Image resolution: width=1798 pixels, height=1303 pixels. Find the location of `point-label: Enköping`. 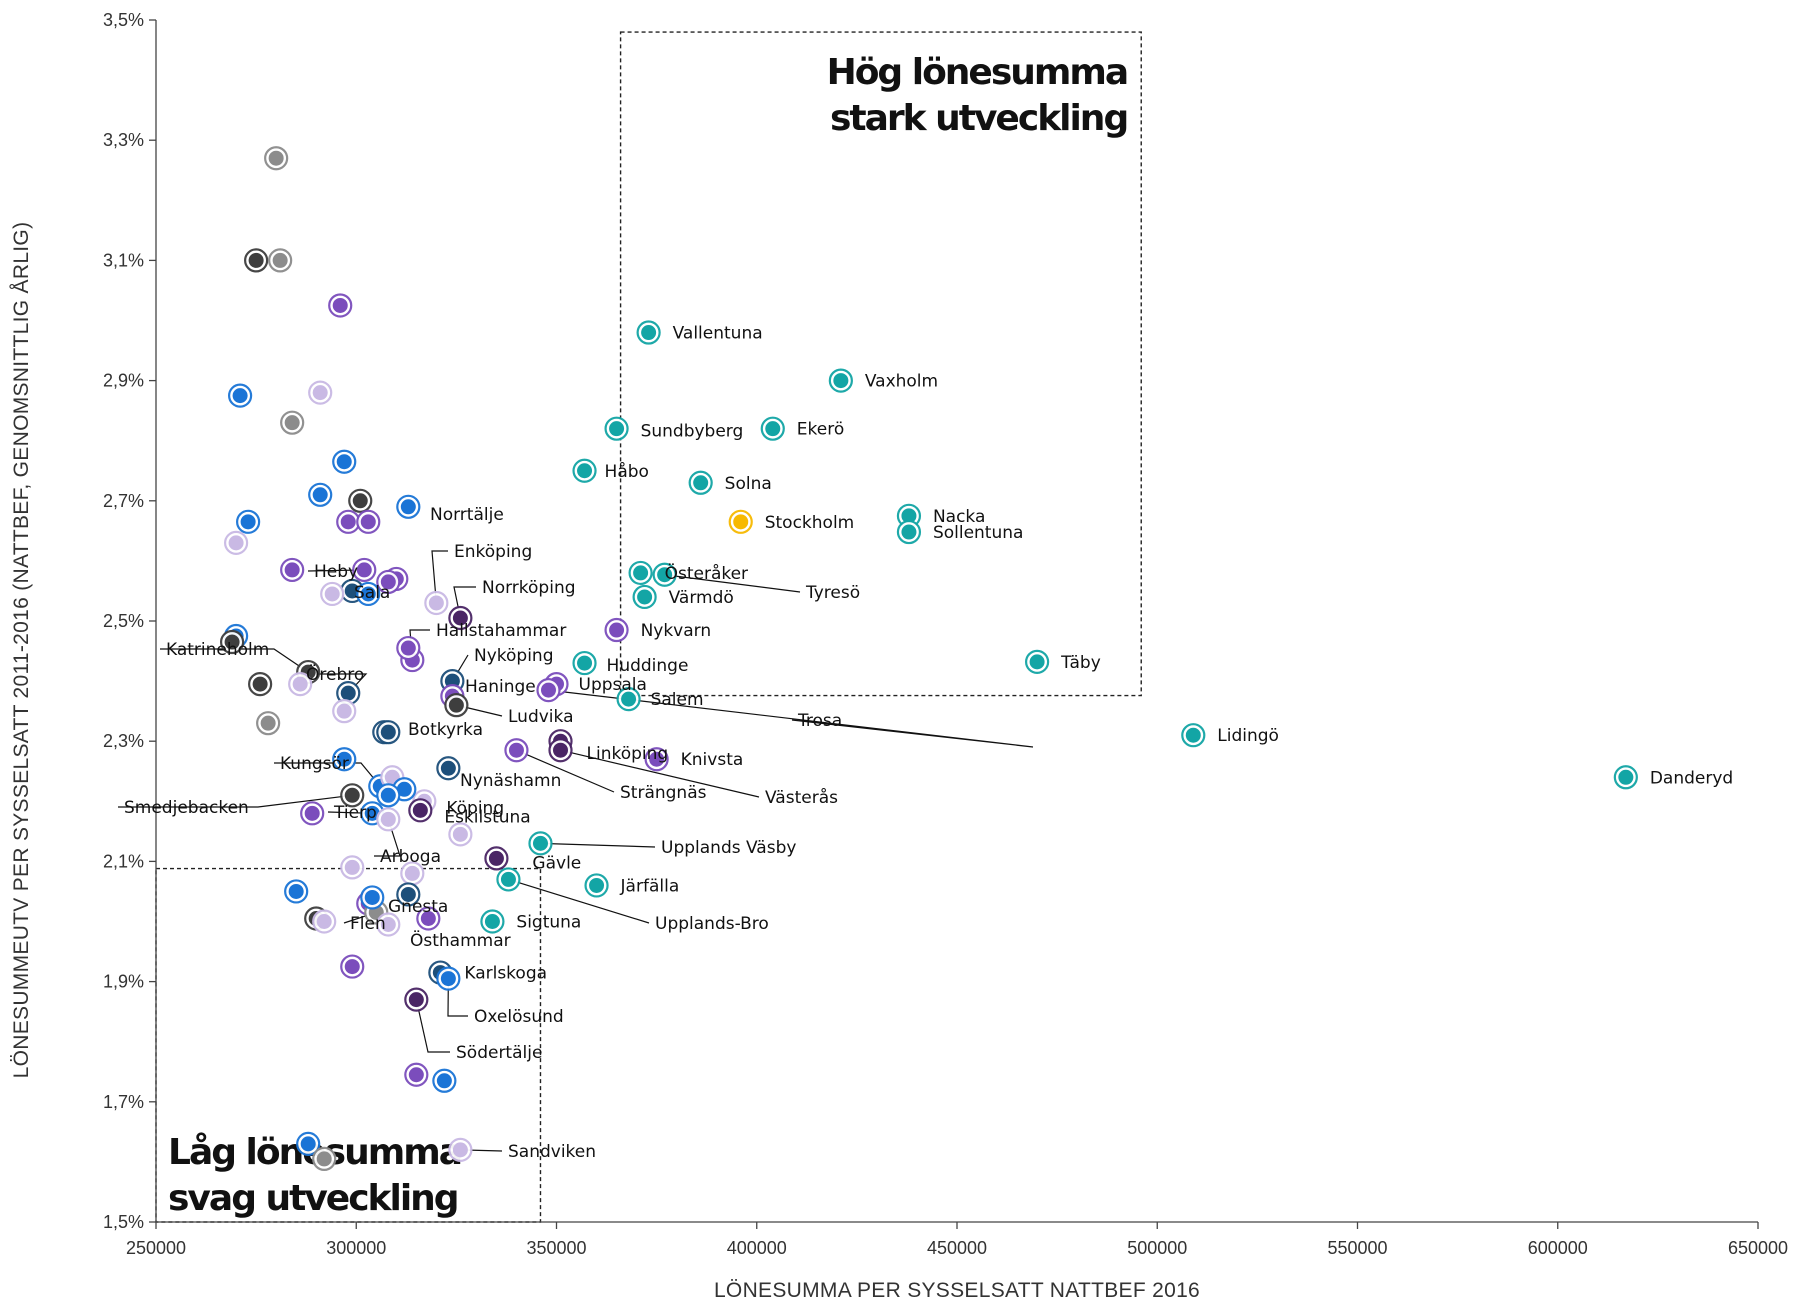

point-label: Enköping is located at coordinates (493, 552).